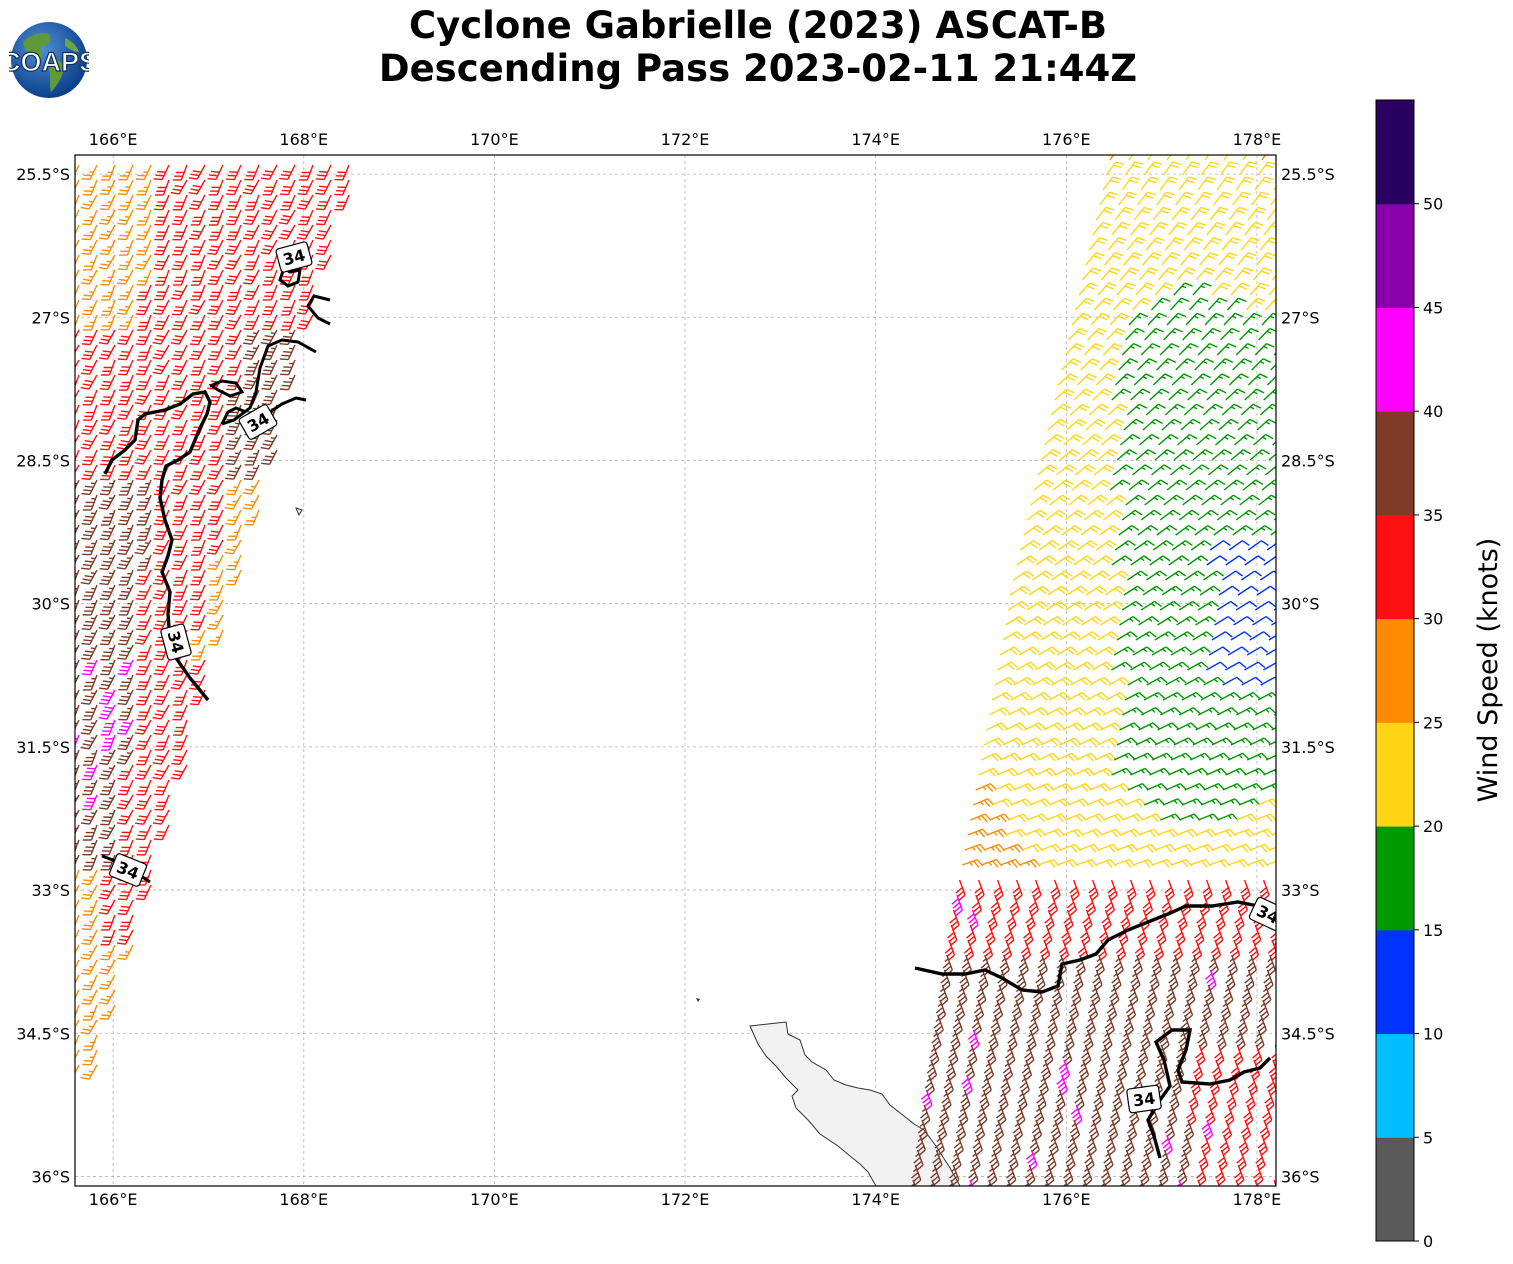 This screenshot has width=1513, height=1264. What do you see at coordinates (1308, 460) in the screenshot?
I see `lat-tick-label-right: 28.5°S` at bounding box center [1308, 460].